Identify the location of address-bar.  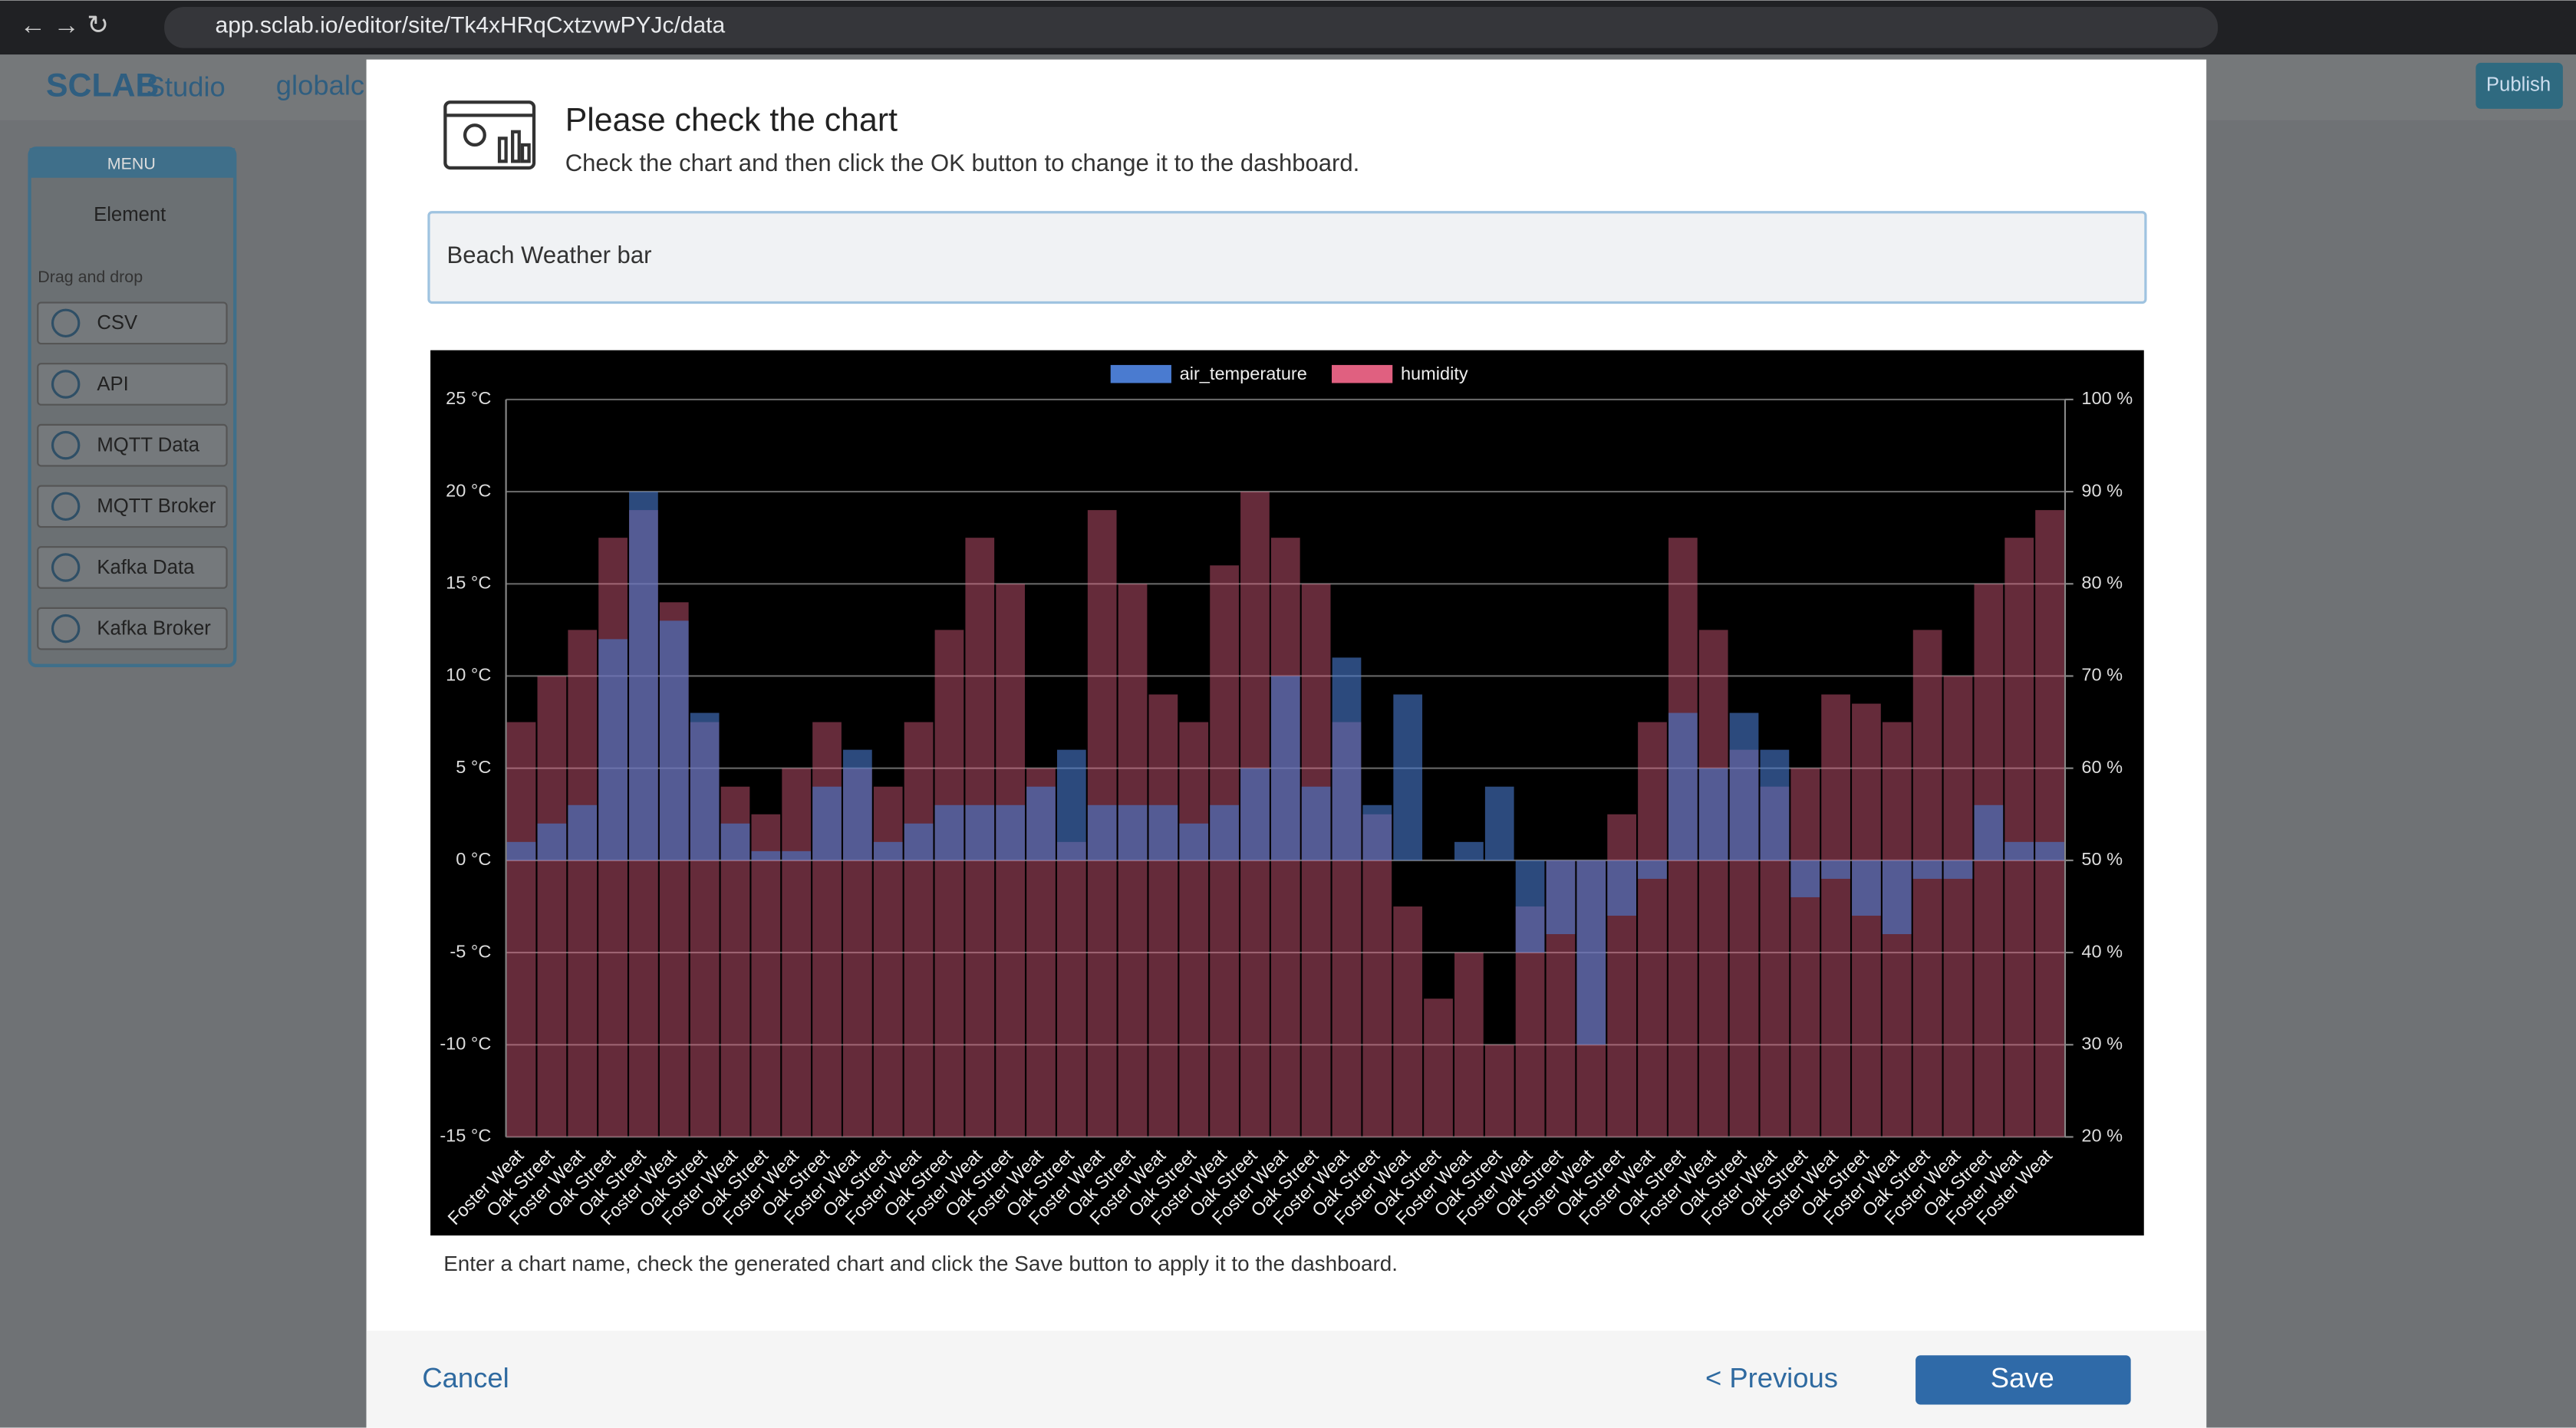
(1191, 27).